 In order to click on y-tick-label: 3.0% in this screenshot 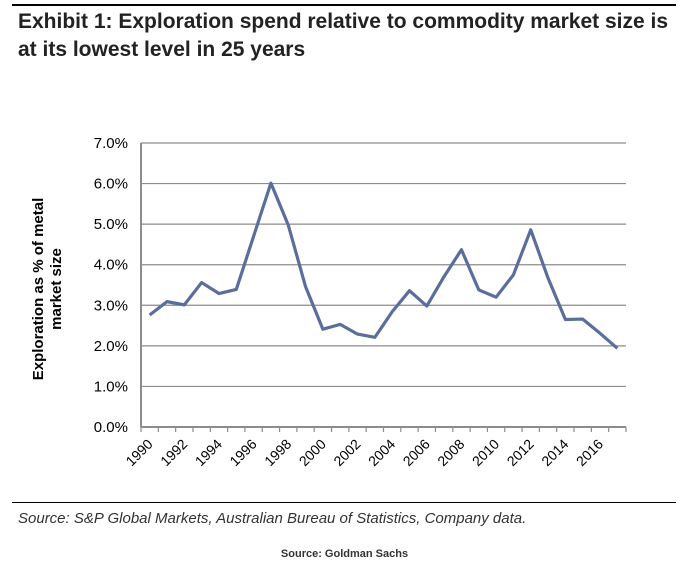, I will do `click(111, 305)`.